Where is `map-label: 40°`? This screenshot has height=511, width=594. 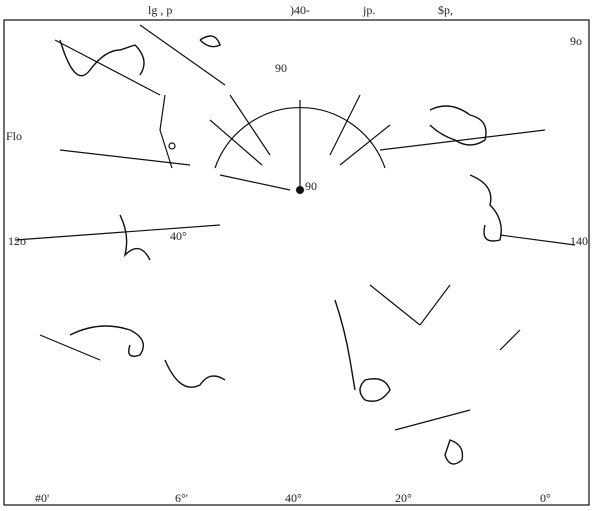
map-label: 40° is located at coordinates (178, 236).